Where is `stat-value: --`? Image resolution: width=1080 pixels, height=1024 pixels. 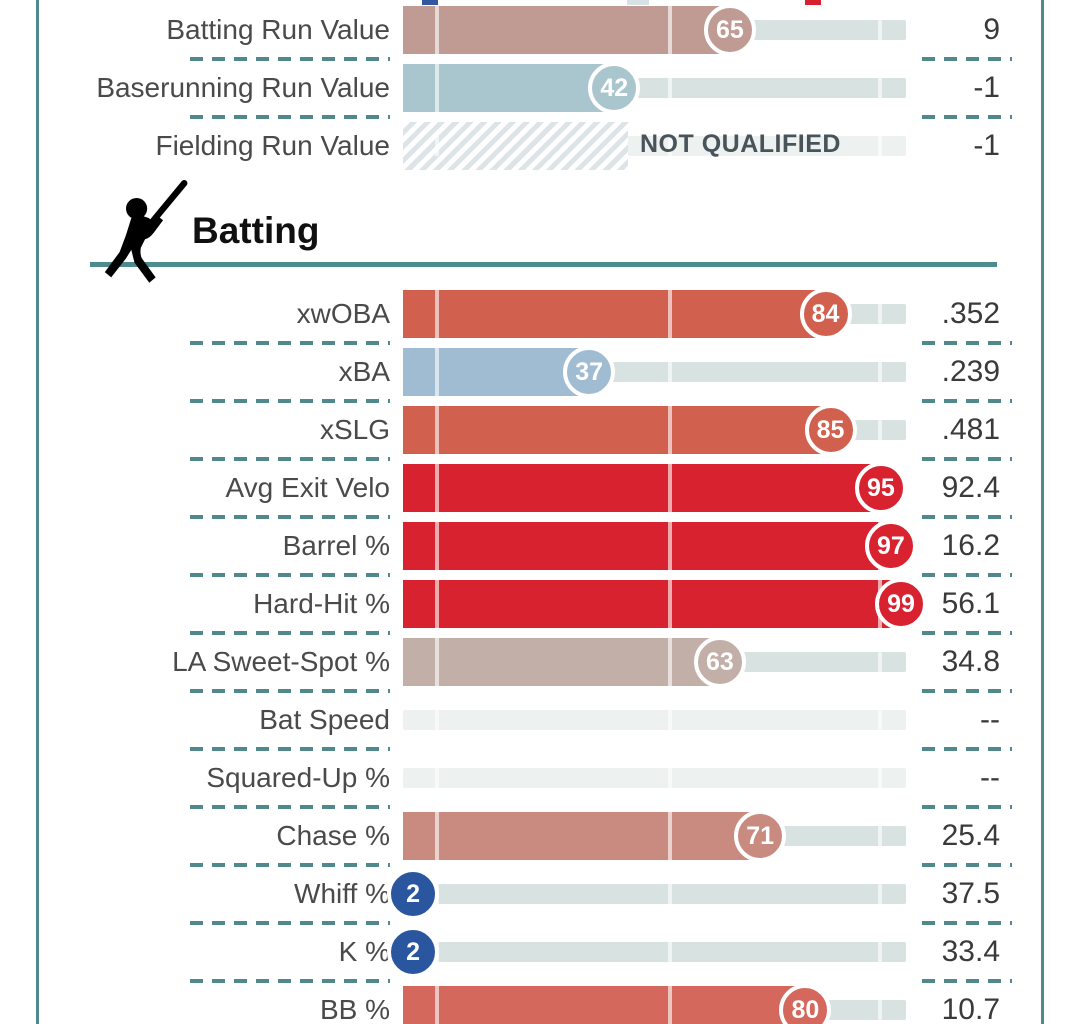
stat-value: -- is located at coordinates (990, 719).